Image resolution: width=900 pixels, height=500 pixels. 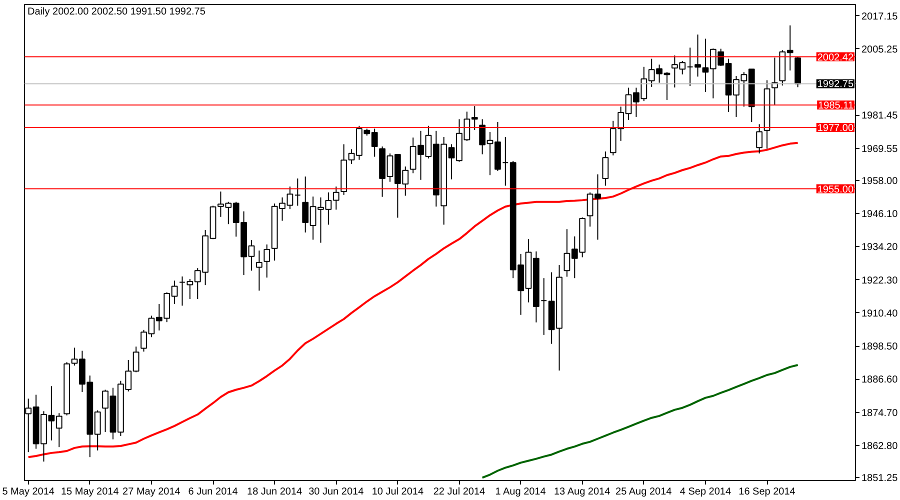 I want to click on x-tick-label: 5 May 2014, so click(x=28, y=492).